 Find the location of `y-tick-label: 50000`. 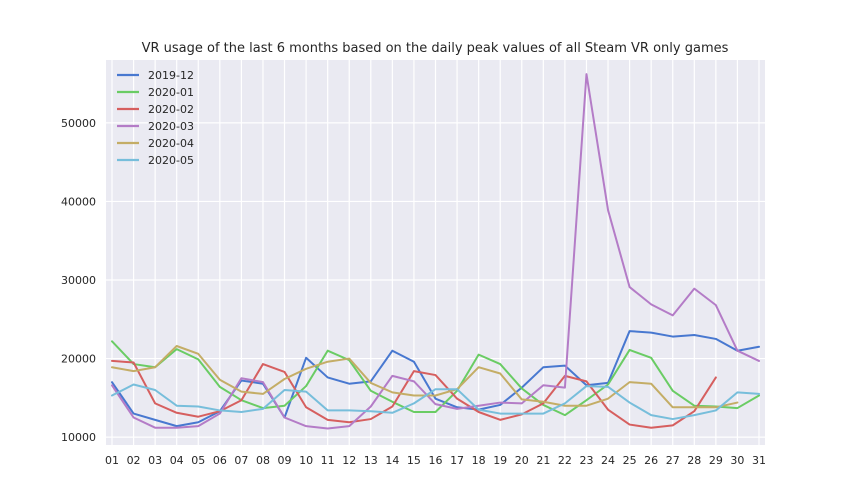

y-tick-label: 50000 is located at coordinates (78, 123).